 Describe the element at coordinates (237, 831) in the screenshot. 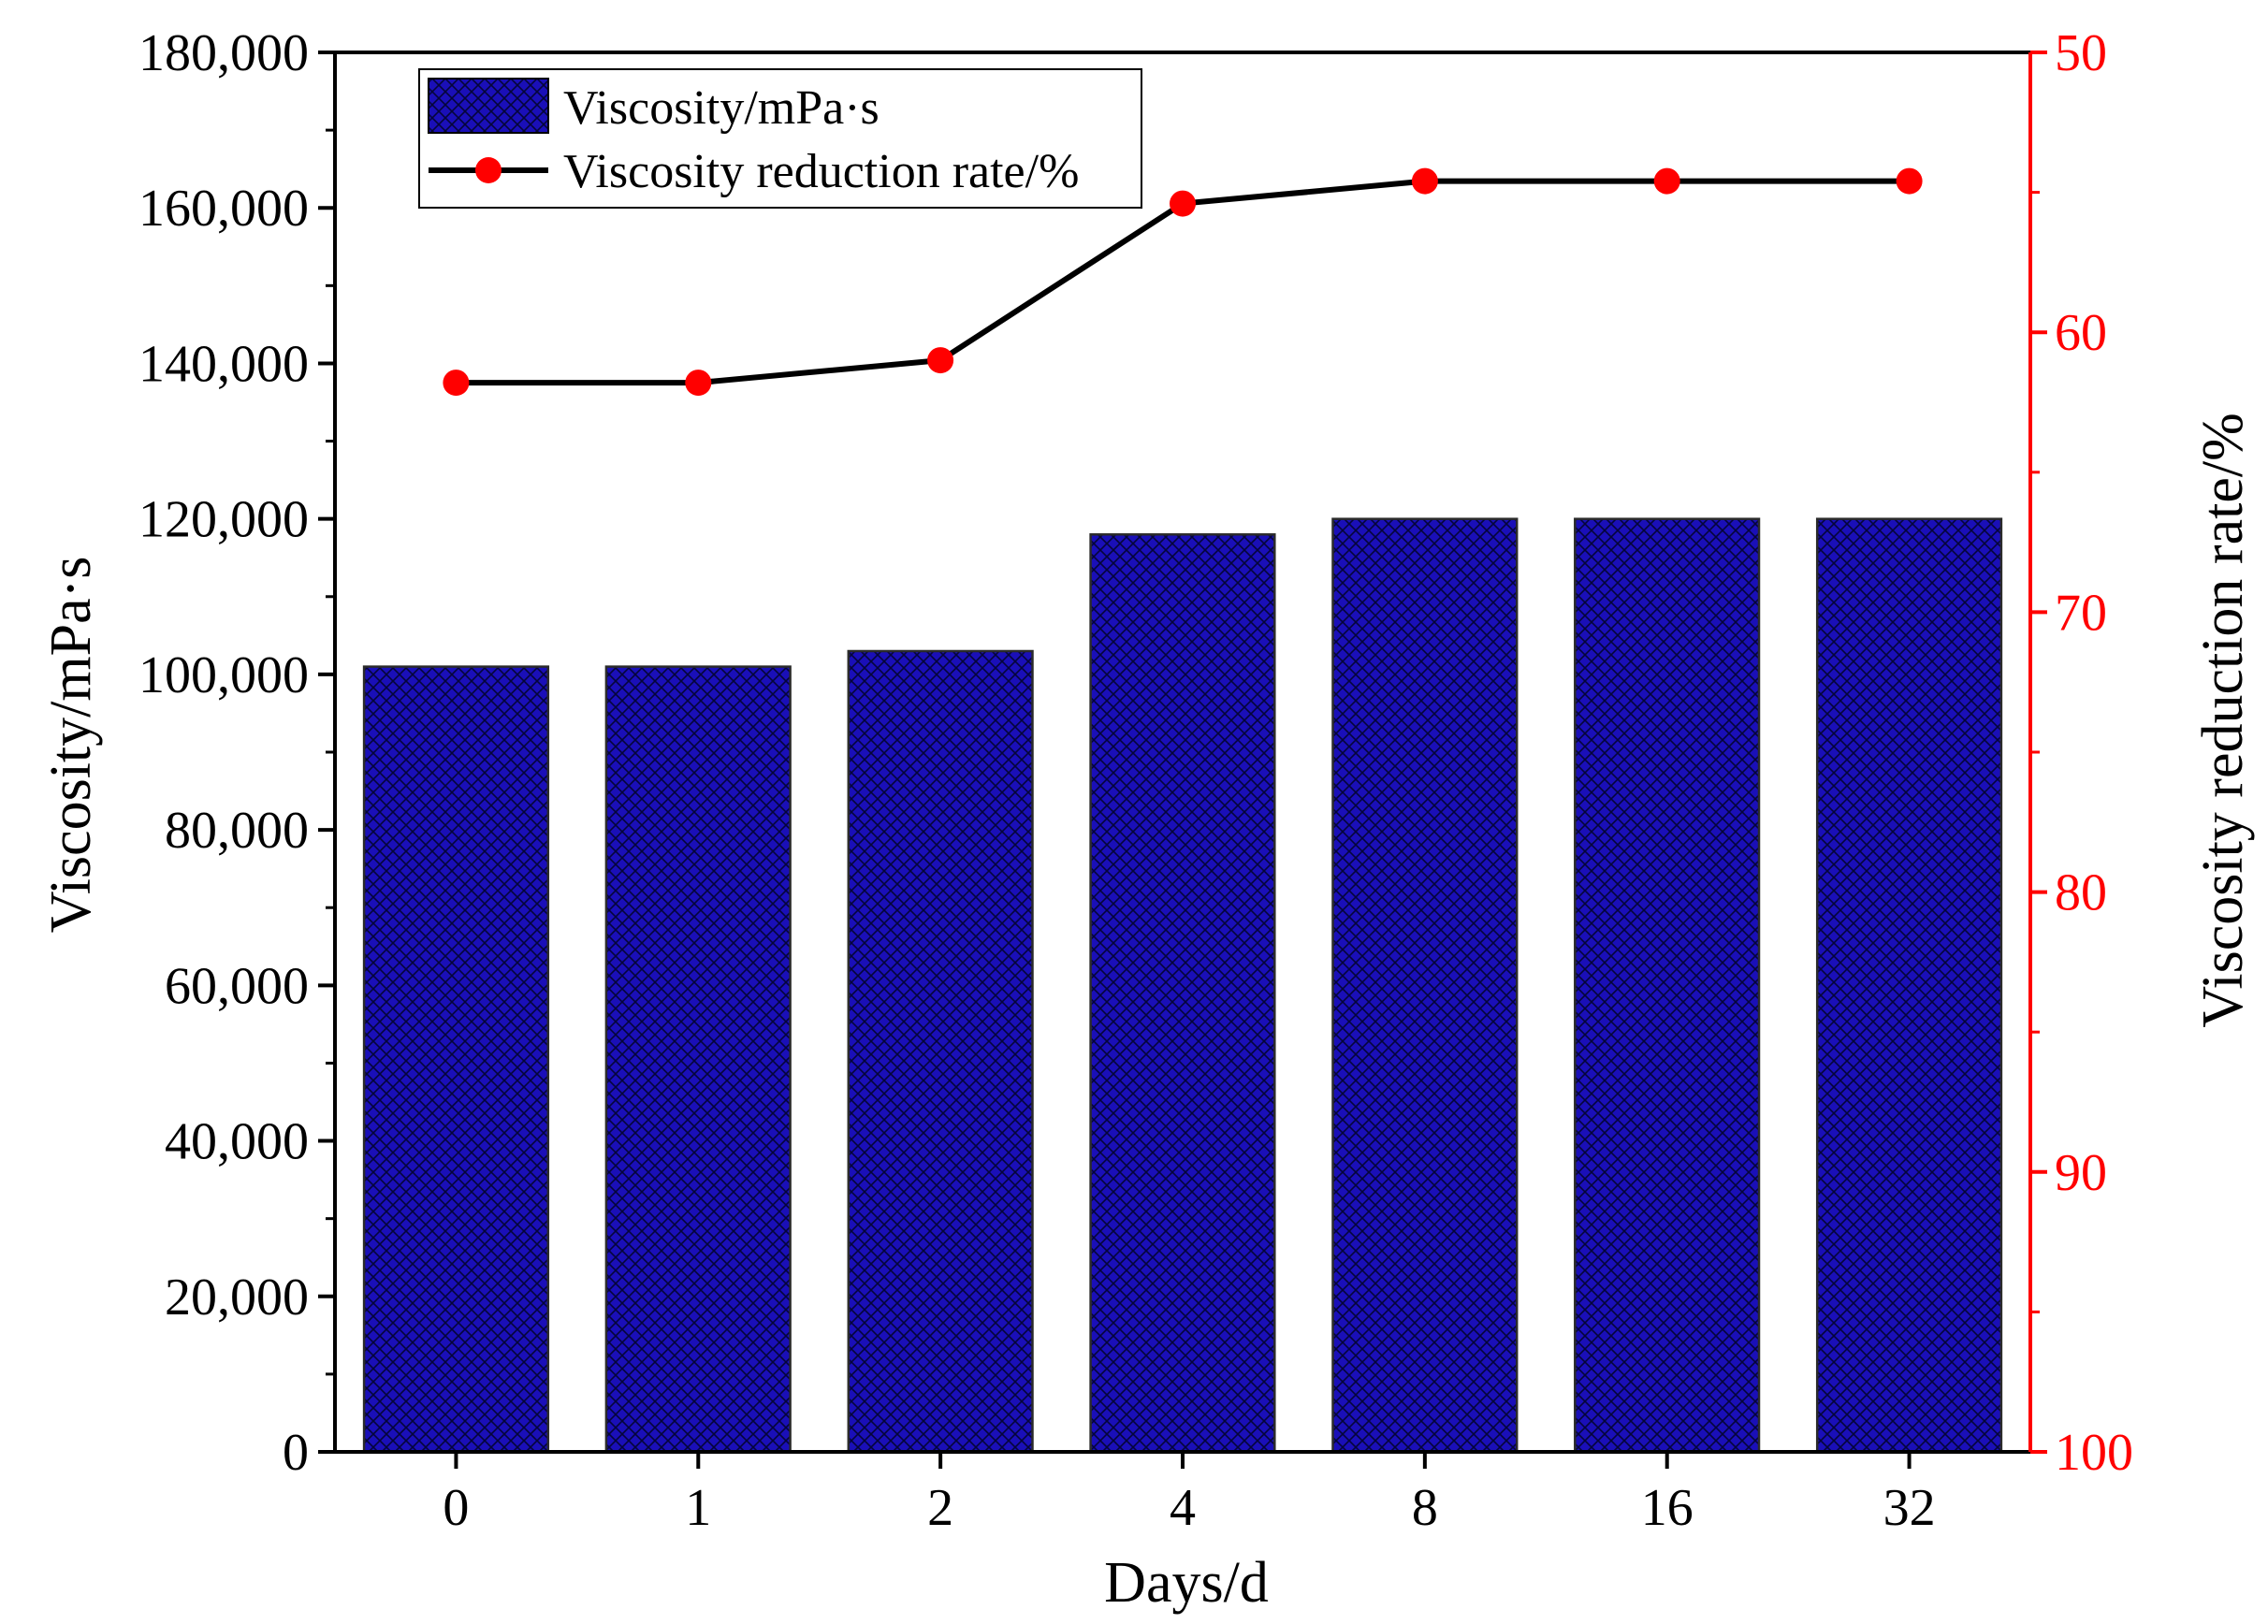

I see `left-tick-label-4: 80,000` at that location.